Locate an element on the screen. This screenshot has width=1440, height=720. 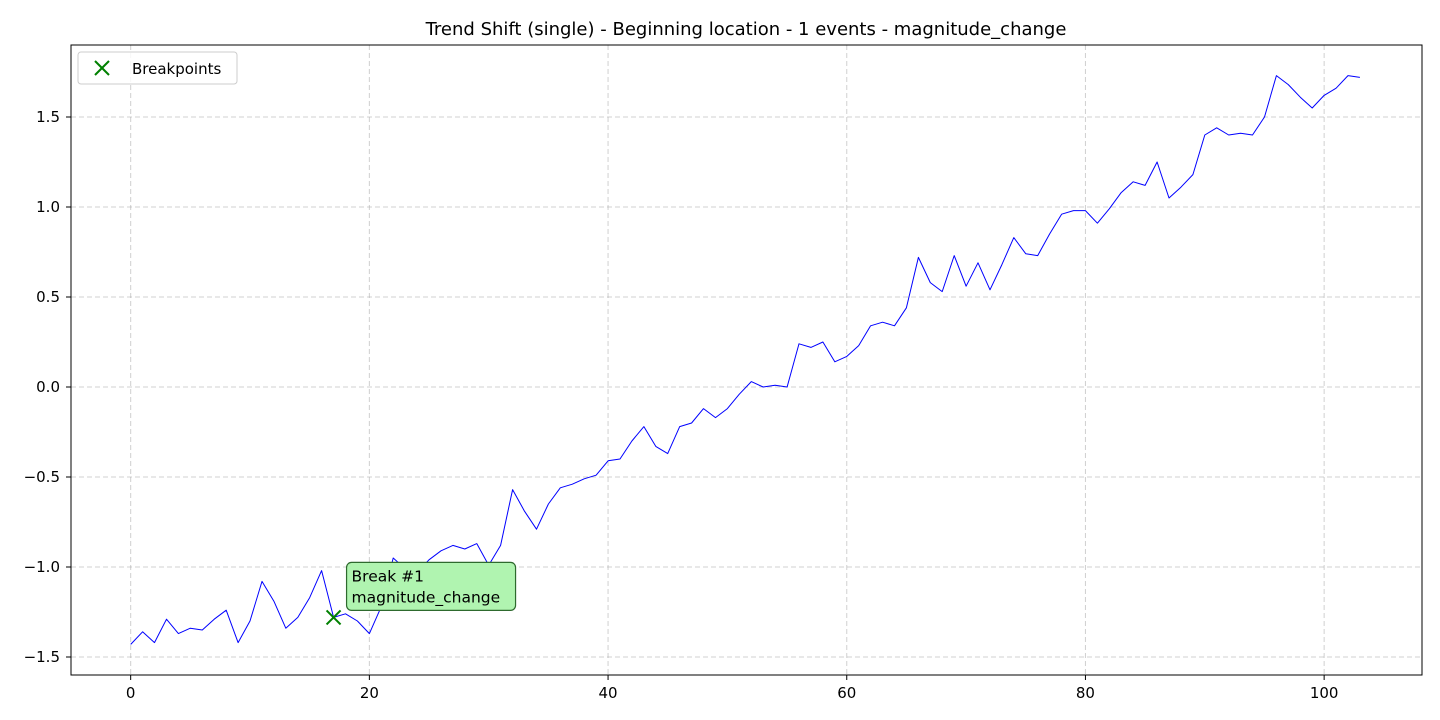
breakpoint-marker is located at coordinates (333, 617).